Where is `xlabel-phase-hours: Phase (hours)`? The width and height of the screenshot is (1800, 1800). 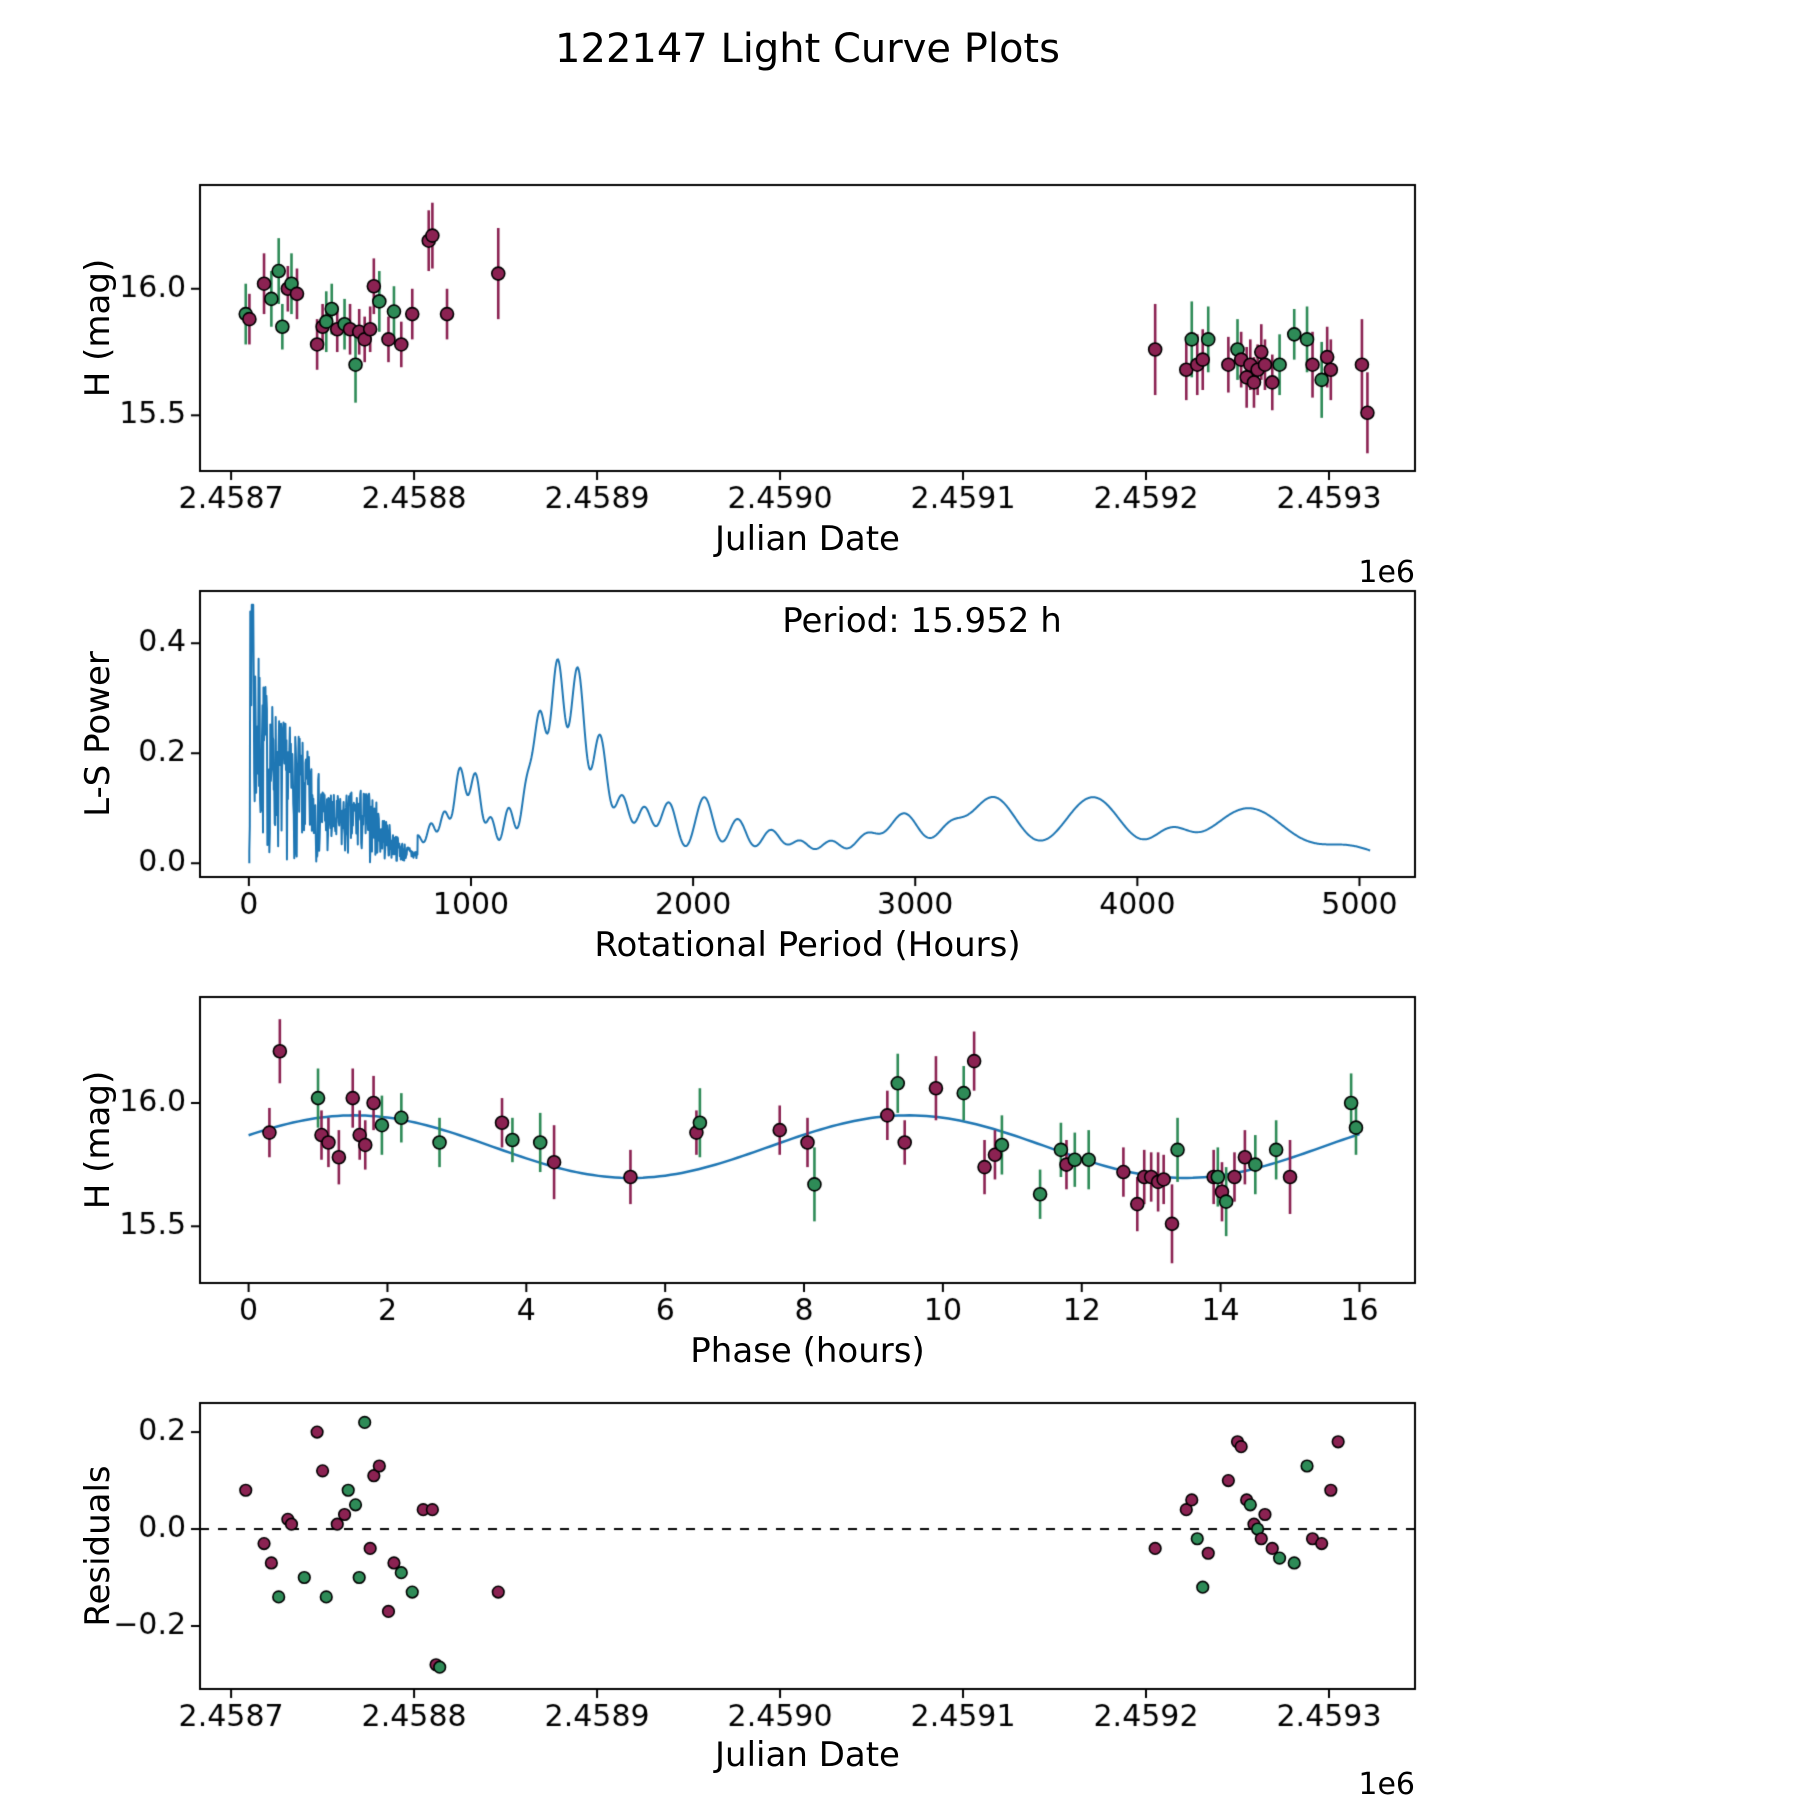 xlabel-phase-hours: Phase (hours) is located at coordinates (807, 1351).